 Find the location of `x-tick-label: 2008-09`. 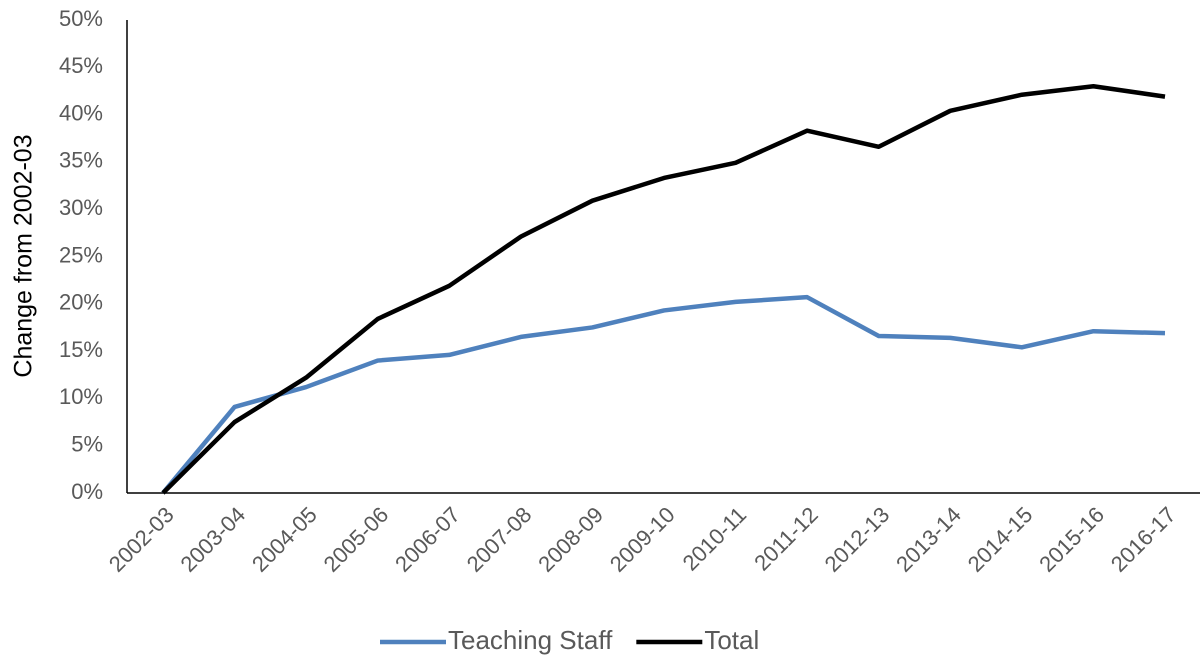

x-tick-label: 2008-09 is located at coordinates (570, 539).